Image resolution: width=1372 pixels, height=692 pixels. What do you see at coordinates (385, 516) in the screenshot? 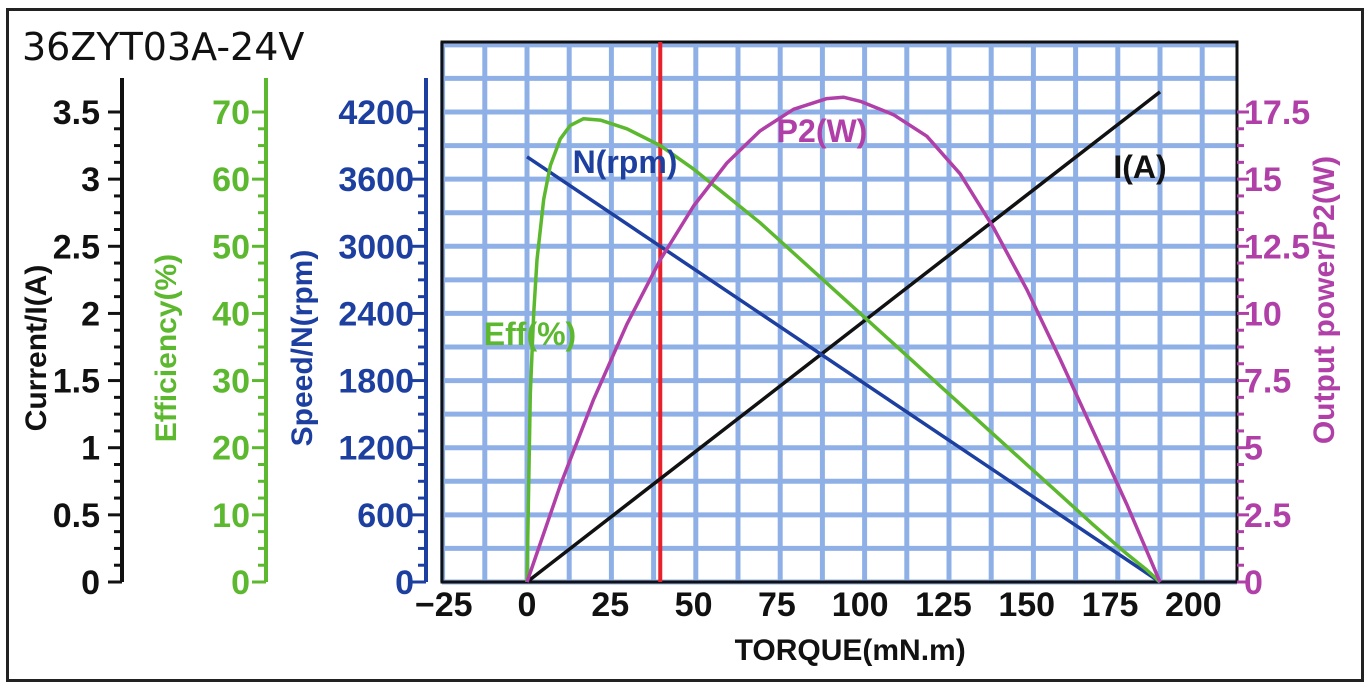
I see `speed-tick-label: 600` at bounding box center [385, 516].